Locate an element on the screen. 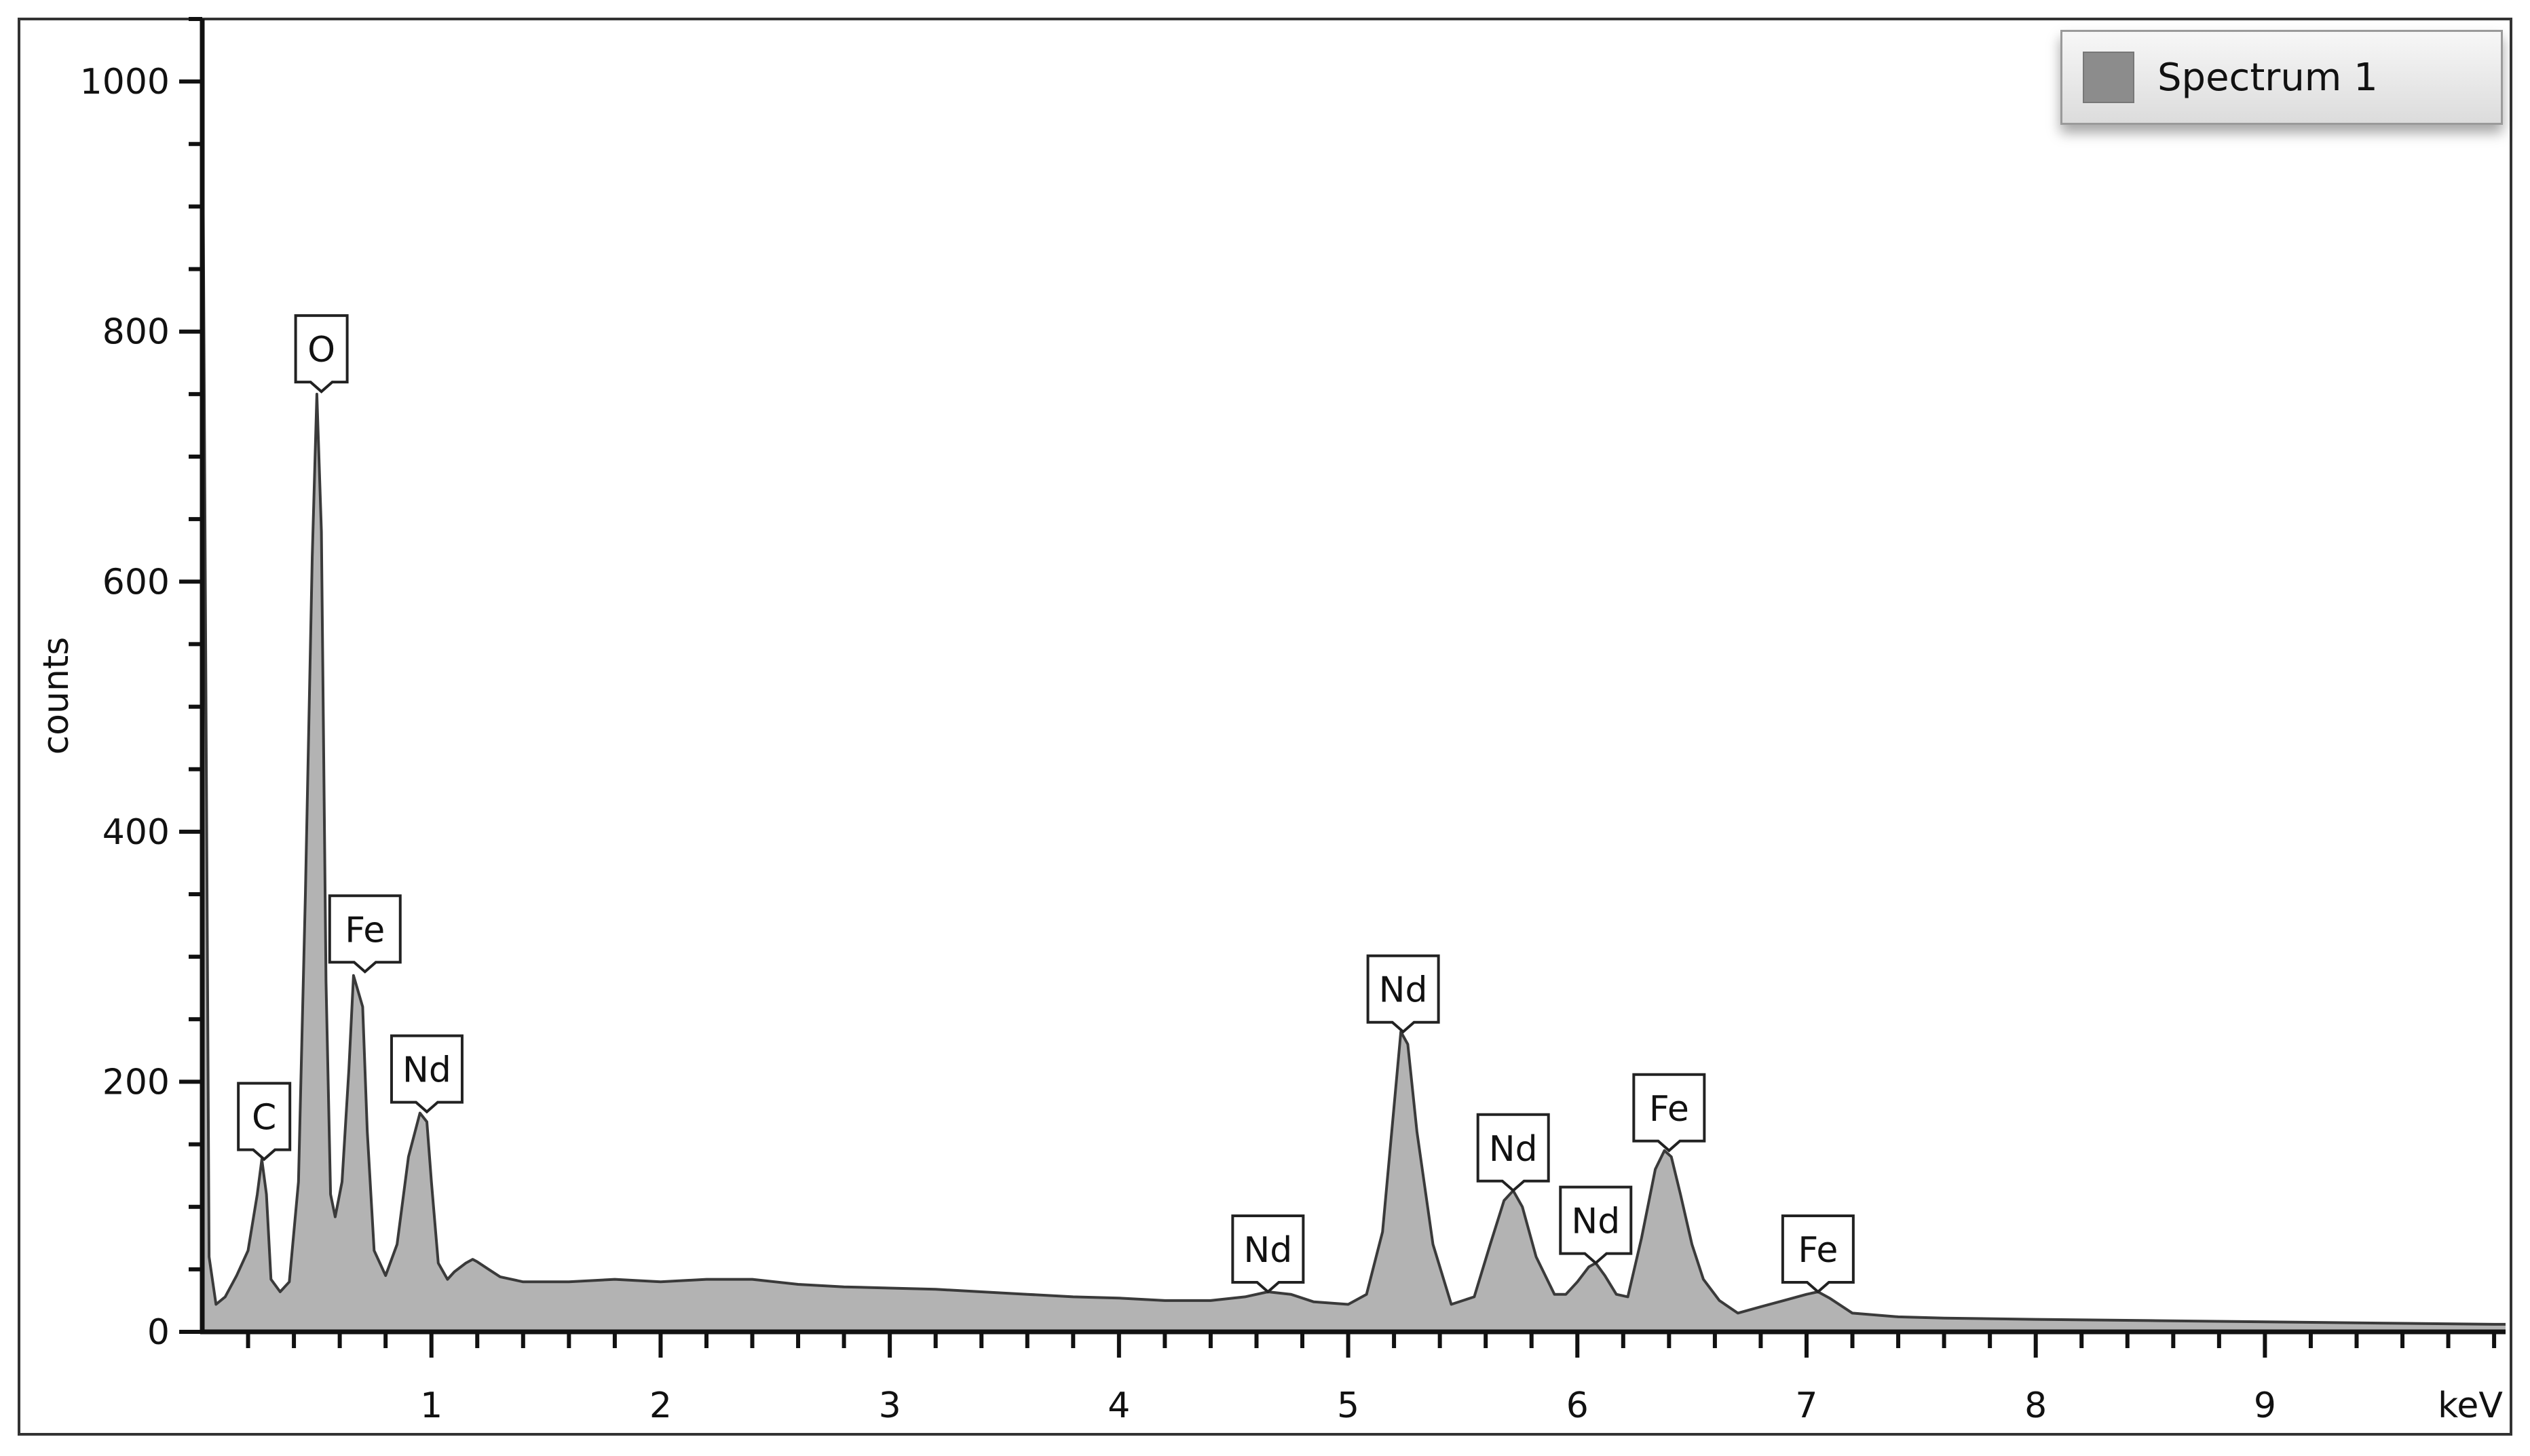 The image size is (2530, 1456). y-tick-label: 1000 is located at coordinates (125, 82).